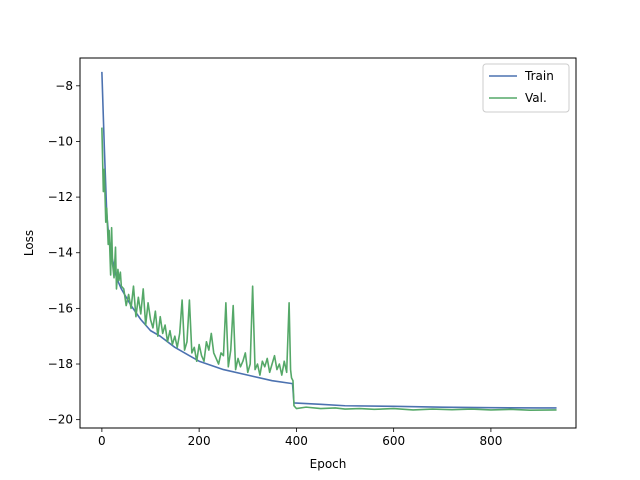 The height and width of the screenshot is (480, 640). Describe the element at coordinates (539, 76) in the screenshot. I see `legend-label: Train` at that location.